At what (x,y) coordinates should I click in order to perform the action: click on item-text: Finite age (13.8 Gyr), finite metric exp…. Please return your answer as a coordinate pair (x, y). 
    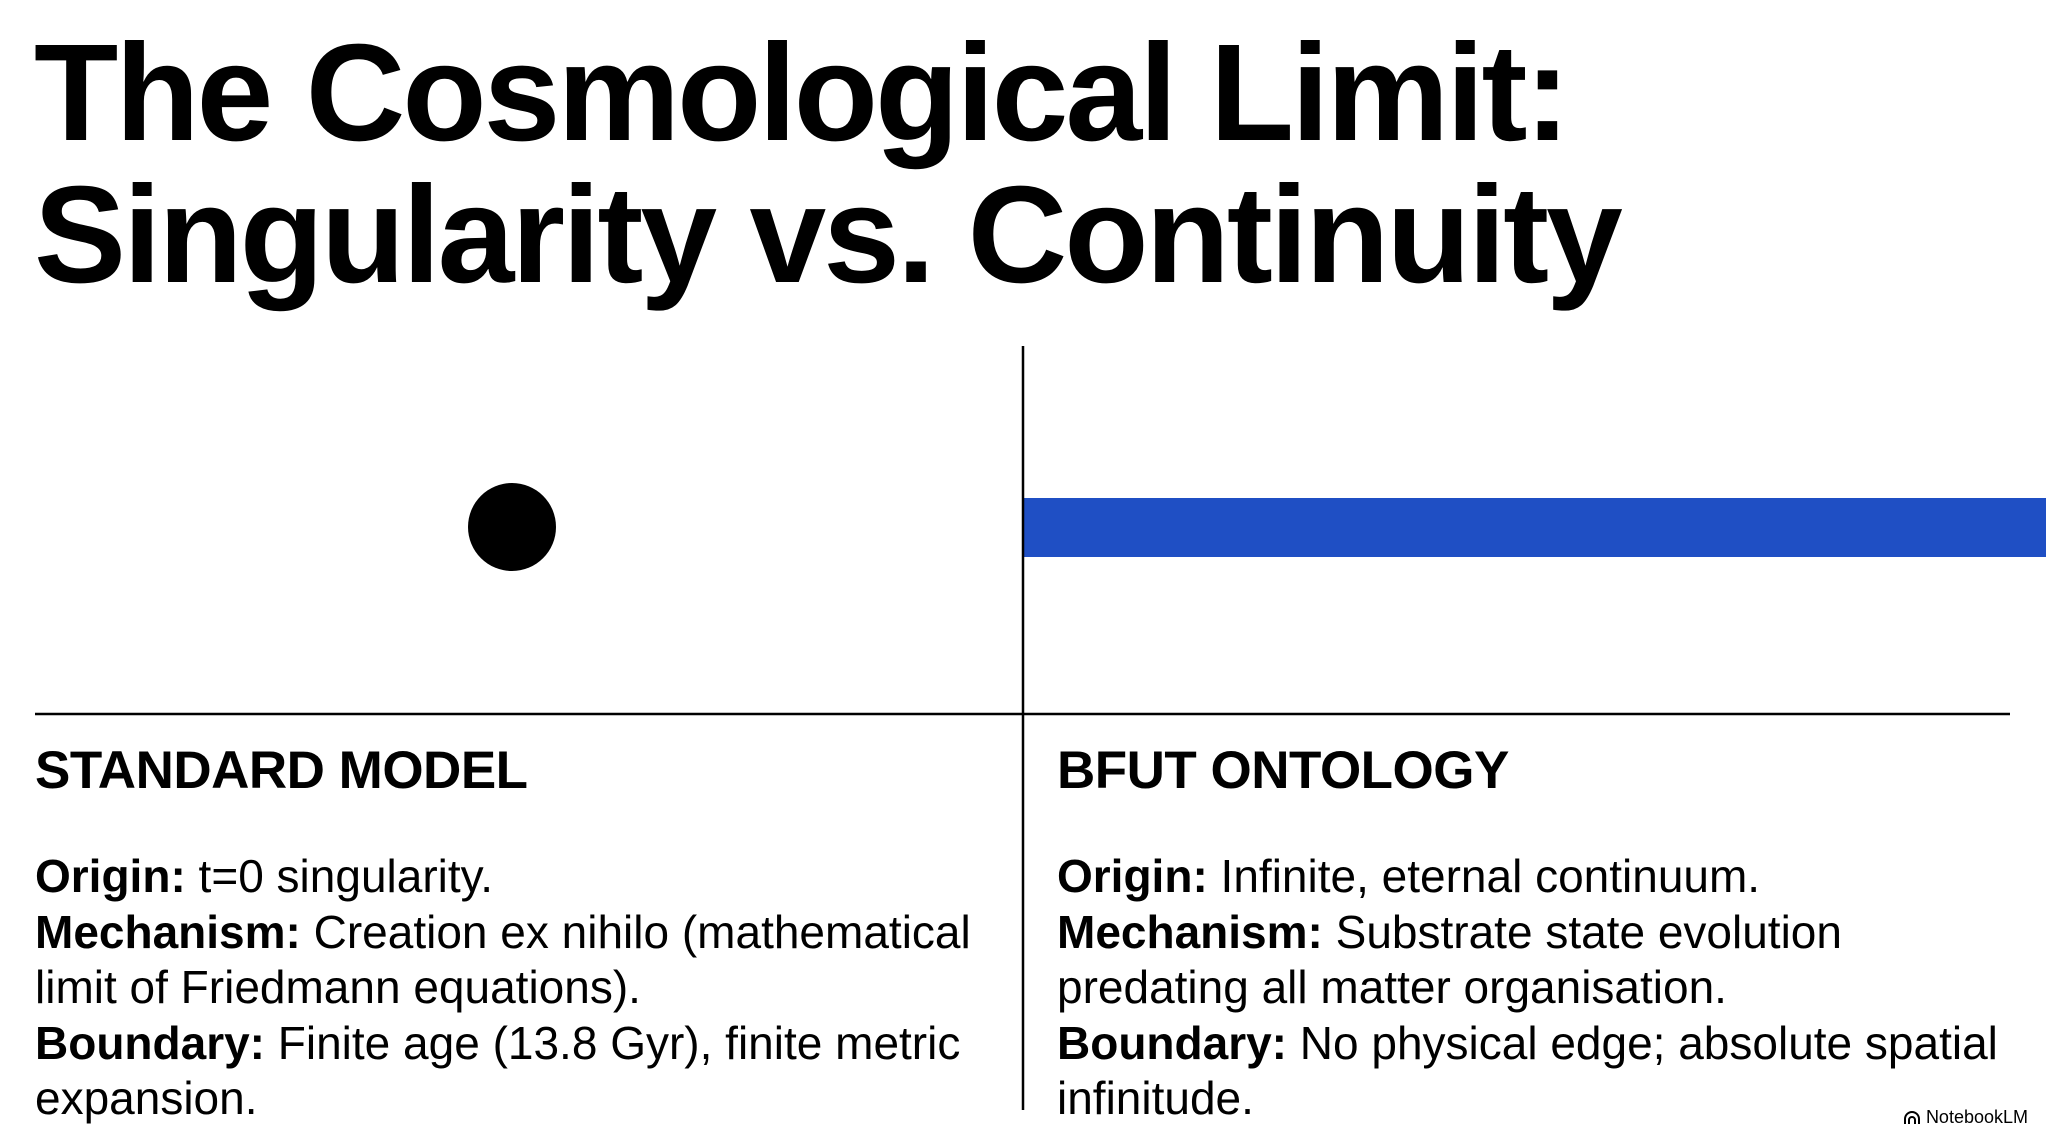
    Looking at the image, I should click on (498, 1070).